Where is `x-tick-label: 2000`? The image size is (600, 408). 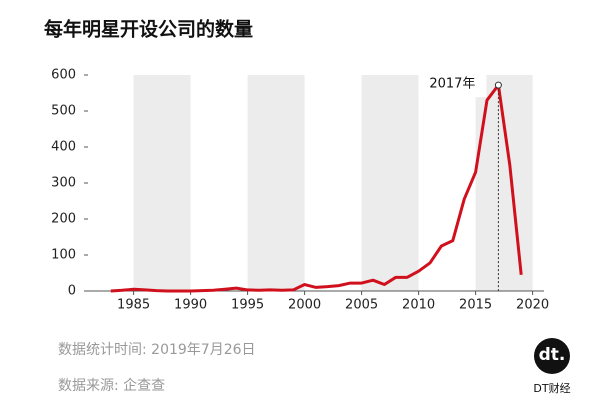 x-tick-label: 2000 is located at coordinates (304, 305).